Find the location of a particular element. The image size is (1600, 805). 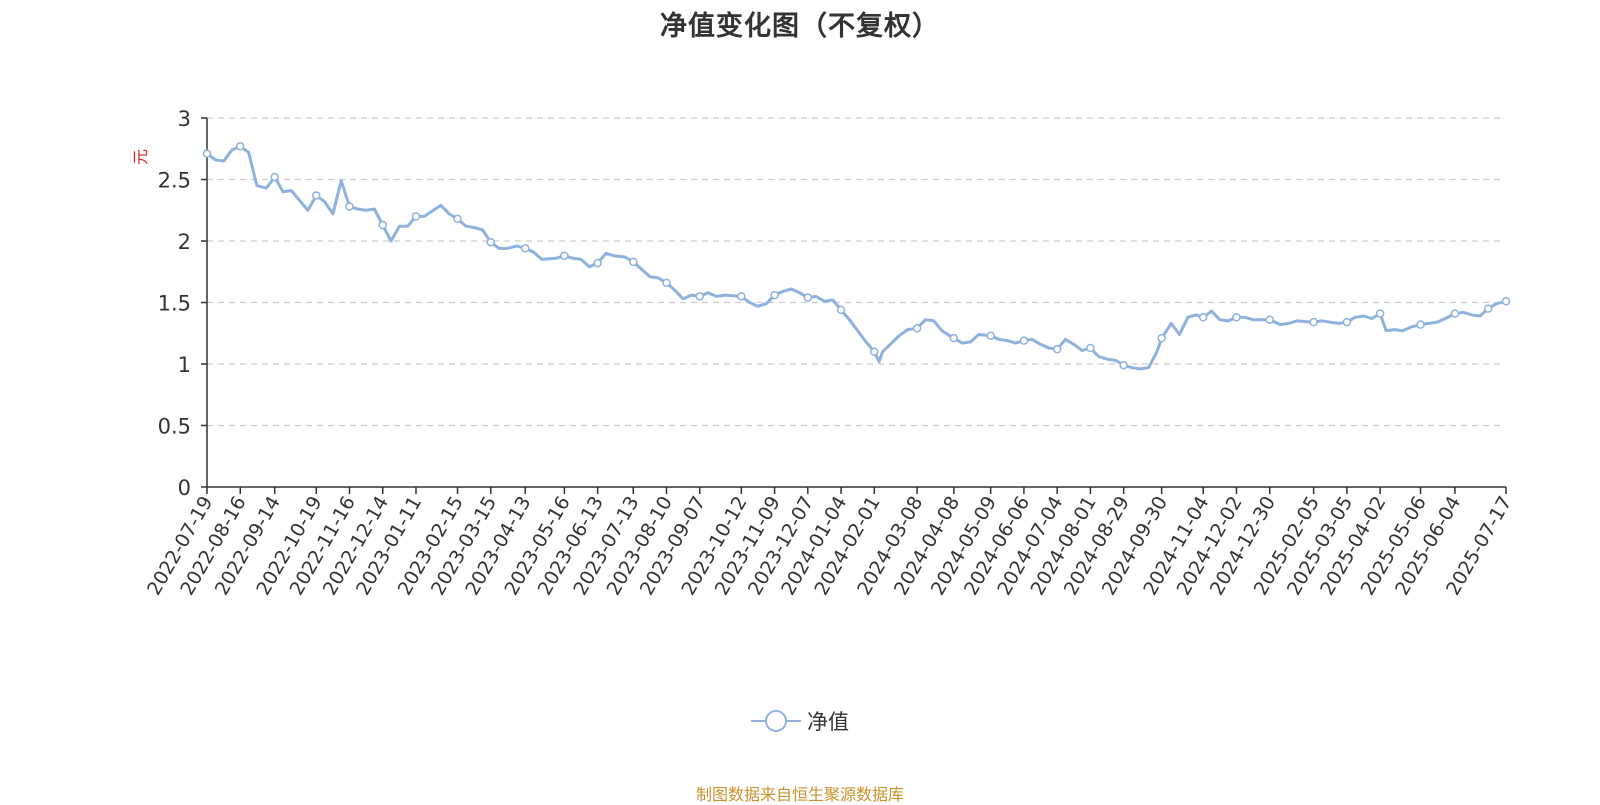

y-tick-label: 3 is located at coordinates (184, 119).